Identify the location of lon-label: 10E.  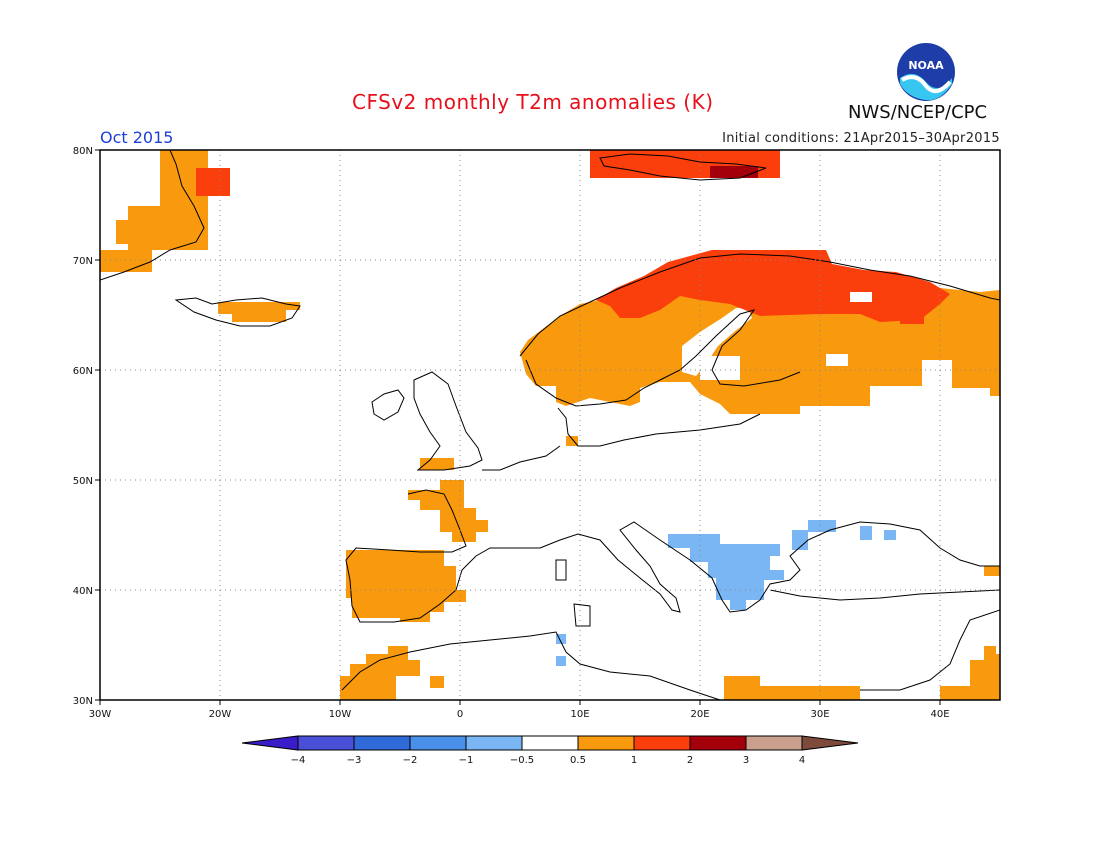
(579, 714).